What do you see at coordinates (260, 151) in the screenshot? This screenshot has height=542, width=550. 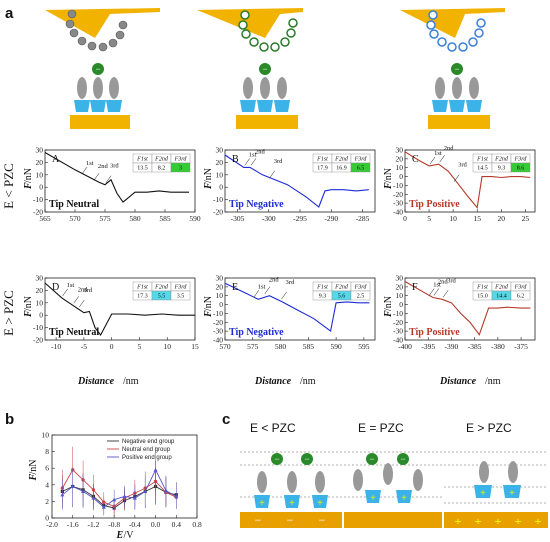 I see `panel-B-event-label: 2nd` at bounding box center [260, 151].